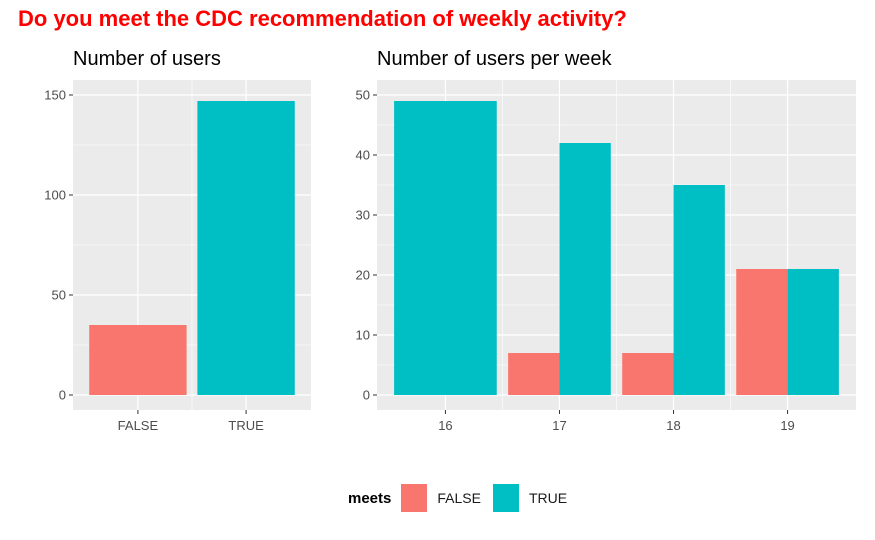  Describe the element at coordinates (699, 290) in the screenshot. I see `right-chart-bar-week18-true` at that location.